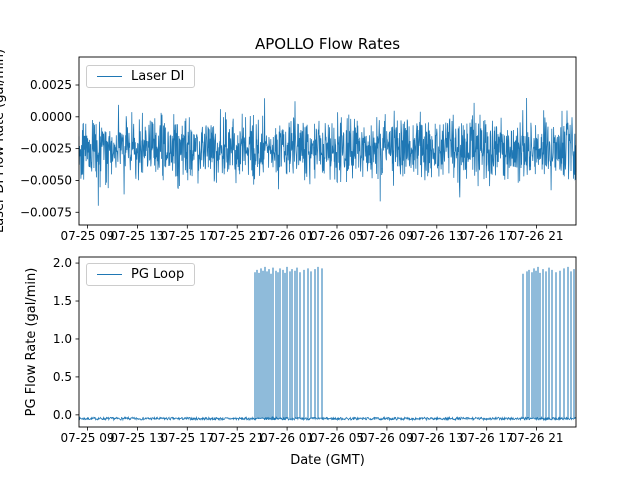 This screenshot has height=480, width=640. I want to click on y-tick-label: 0.0000, so click(51, 117).